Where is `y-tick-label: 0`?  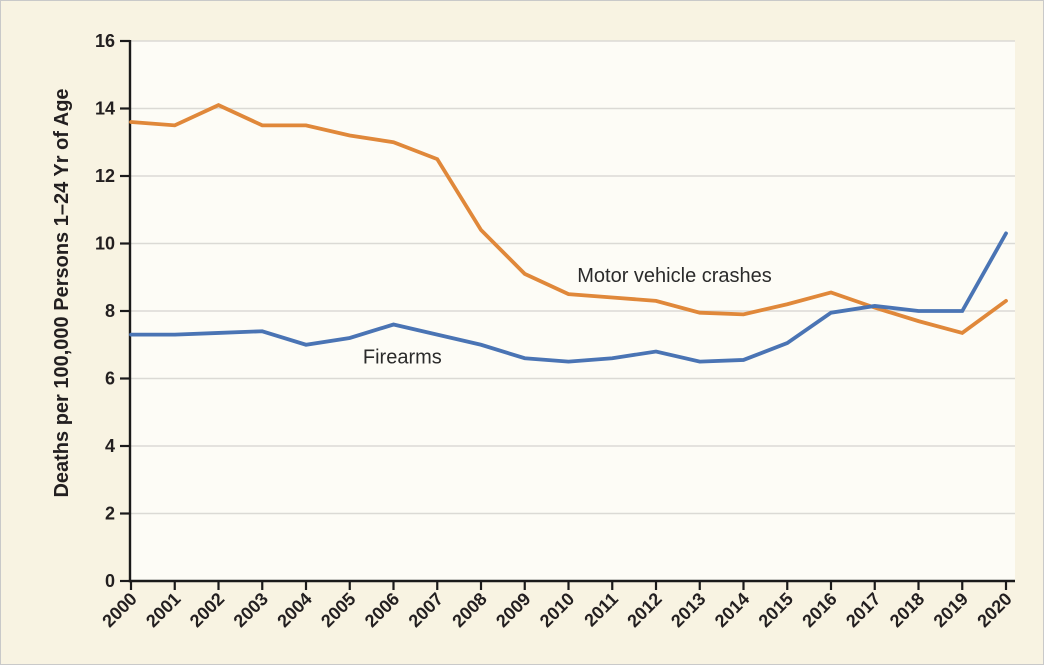
y-tick-label: 0 is located at coordinates (110, 581).